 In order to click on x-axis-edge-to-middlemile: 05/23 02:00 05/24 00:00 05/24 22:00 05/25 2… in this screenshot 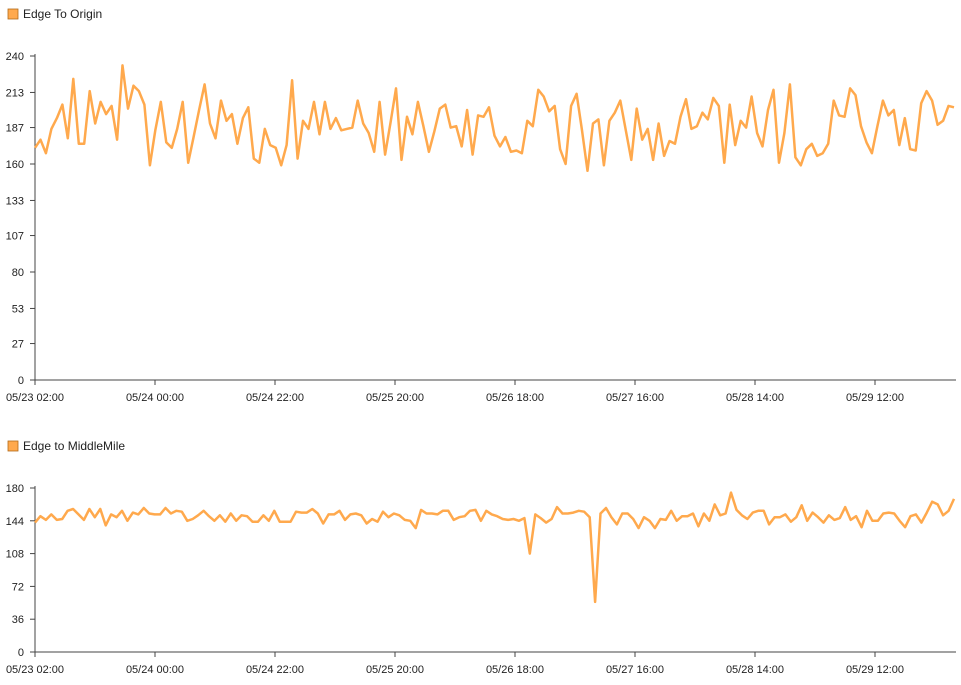, I will do `click(481, 663)`.